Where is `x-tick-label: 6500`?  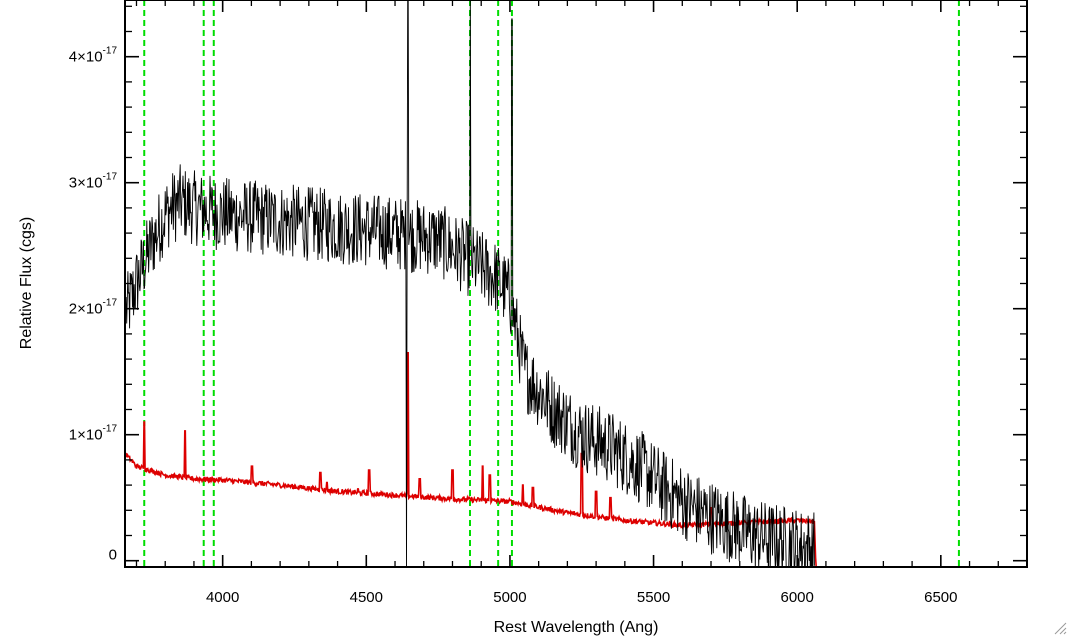
x-tick-label: 6500 is located at coordinates (940, 597).